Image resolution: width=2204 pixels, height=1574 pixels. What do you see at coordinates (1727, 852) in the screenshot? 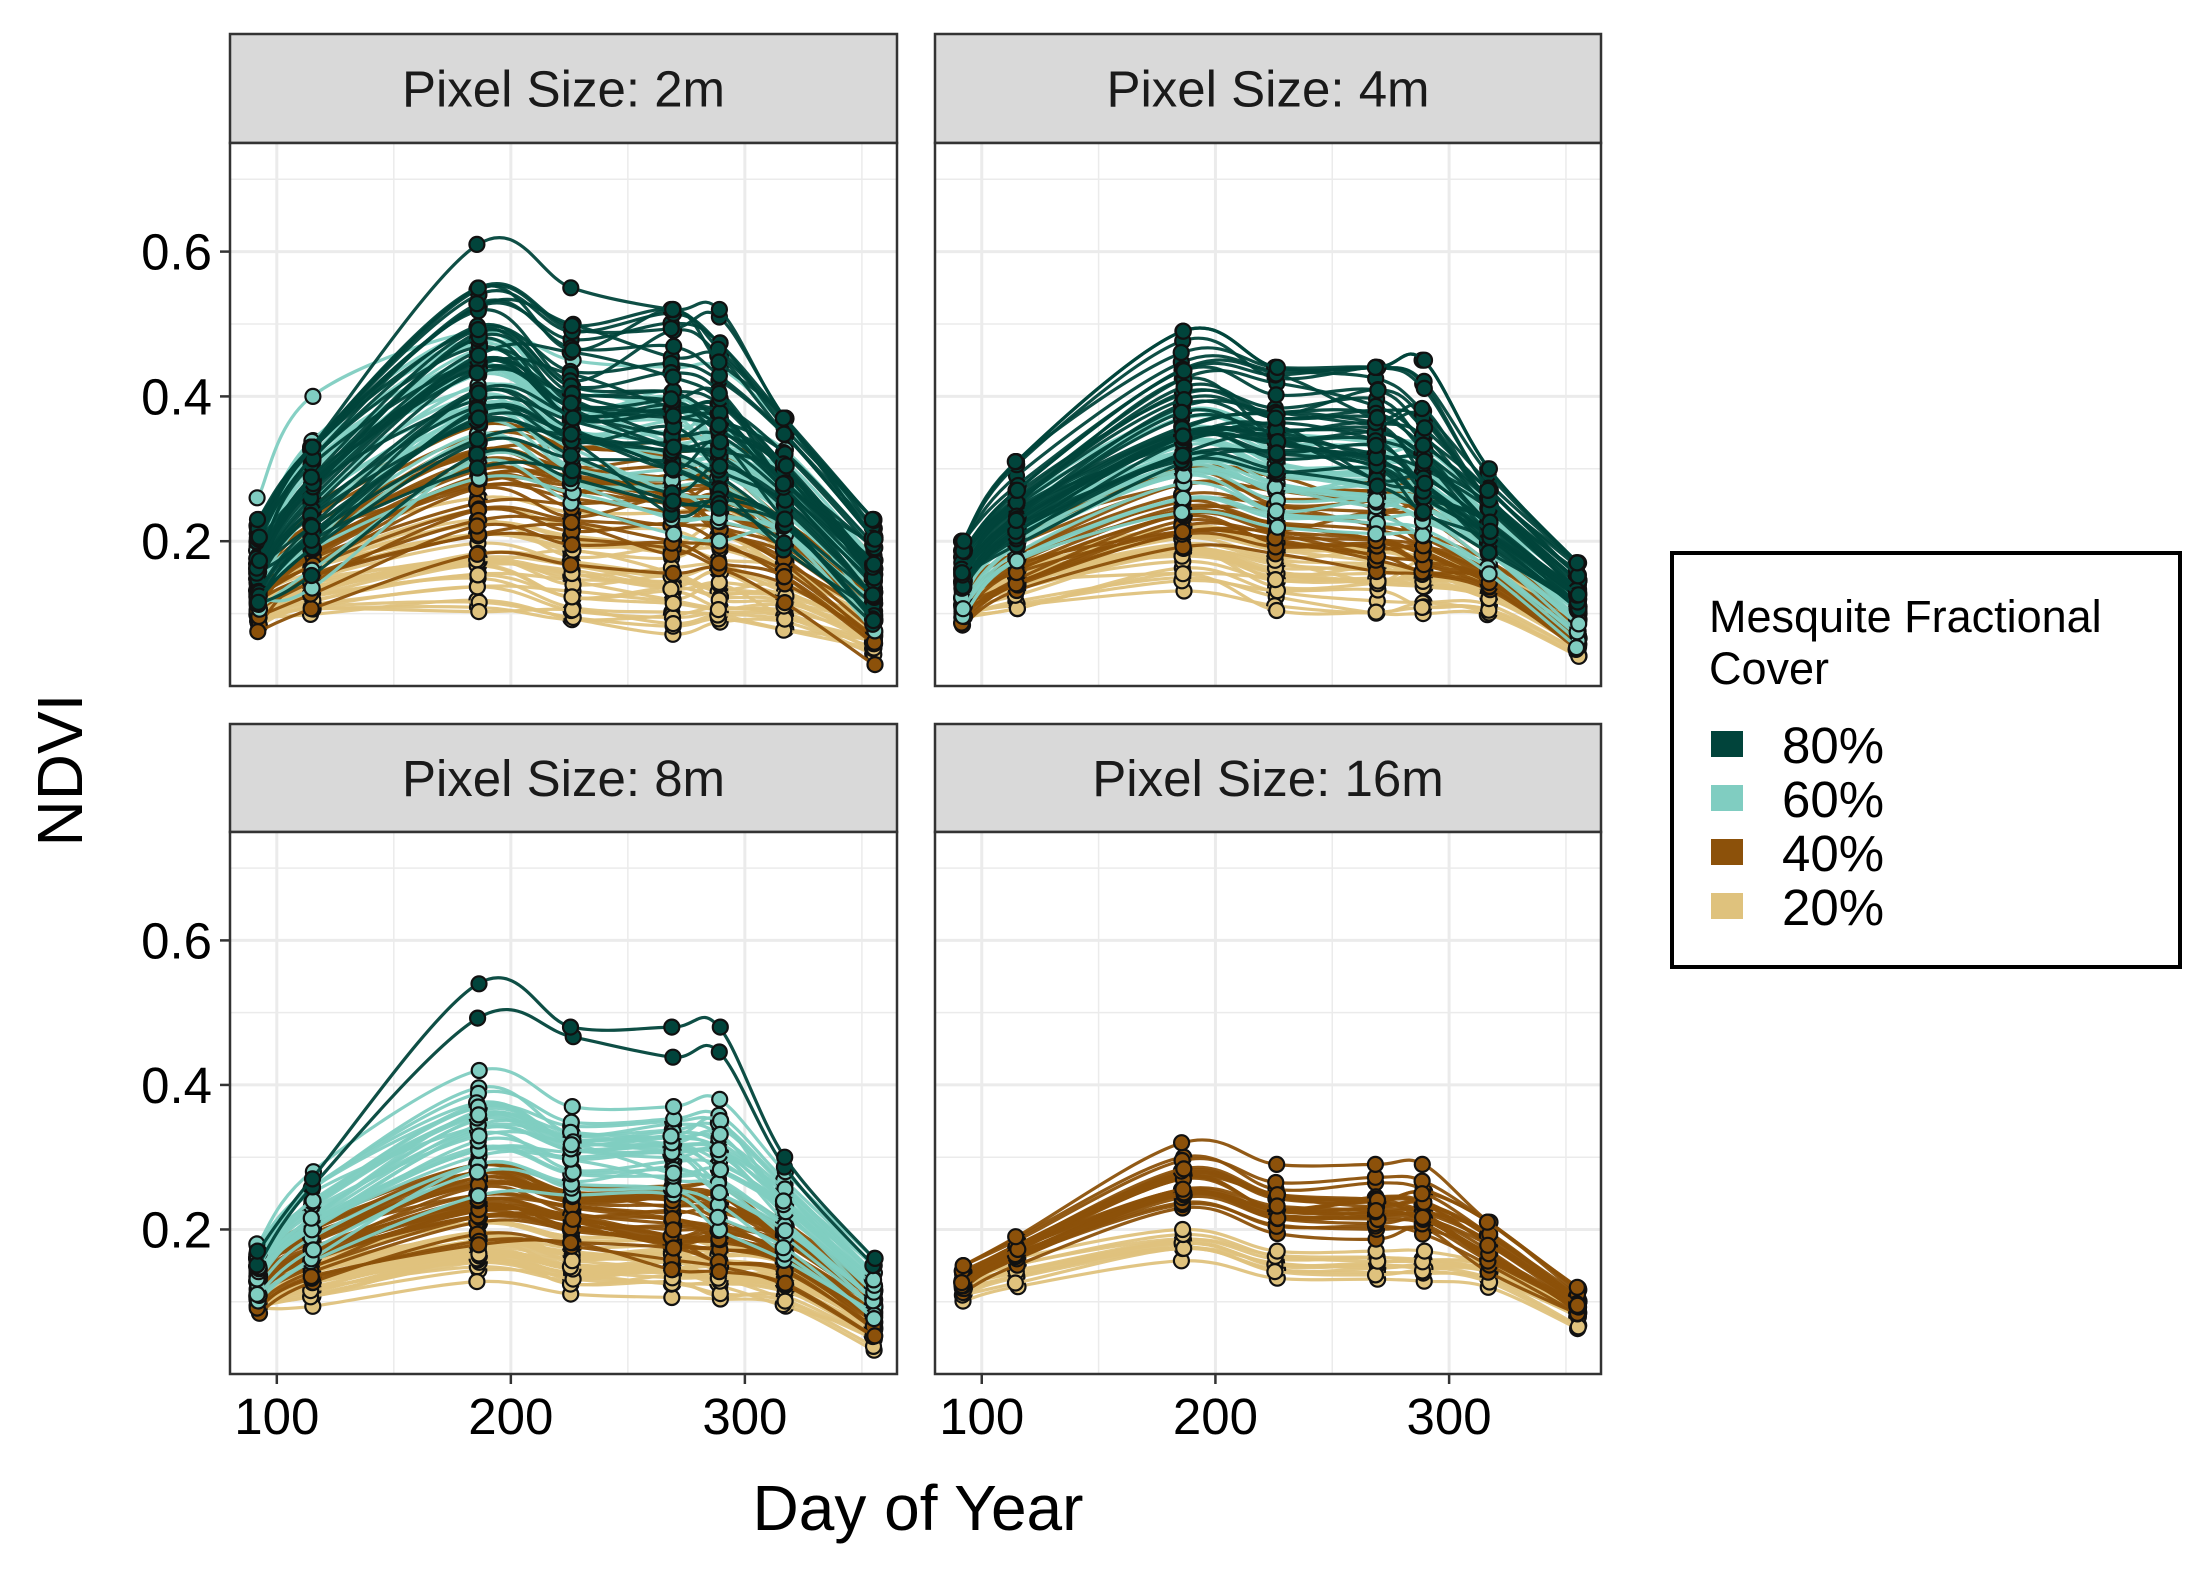
I see `legend-key` at bounding box center [1727, 852].